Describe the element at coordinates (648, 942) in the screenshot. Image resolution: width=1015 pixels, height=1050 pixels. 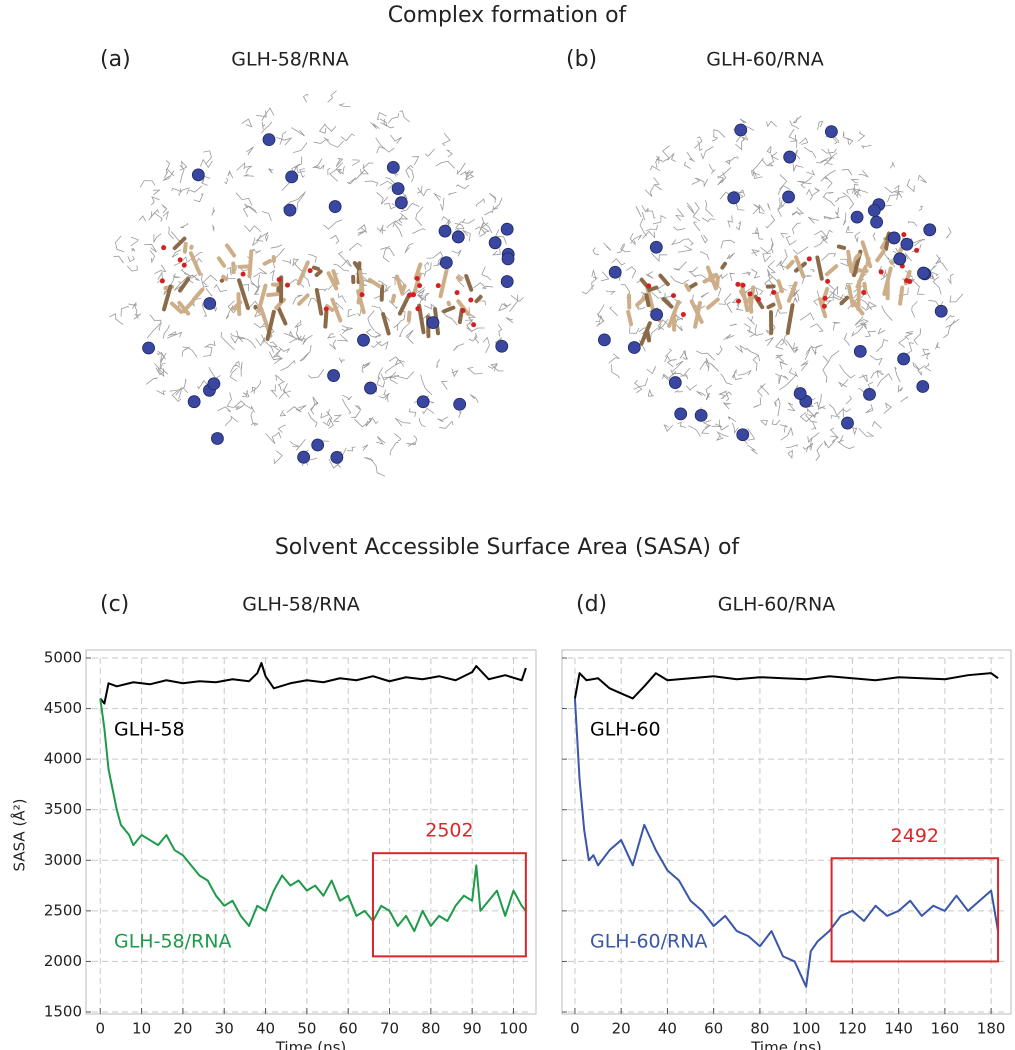
I see `series-label: GLH-60/RNA` at that location.